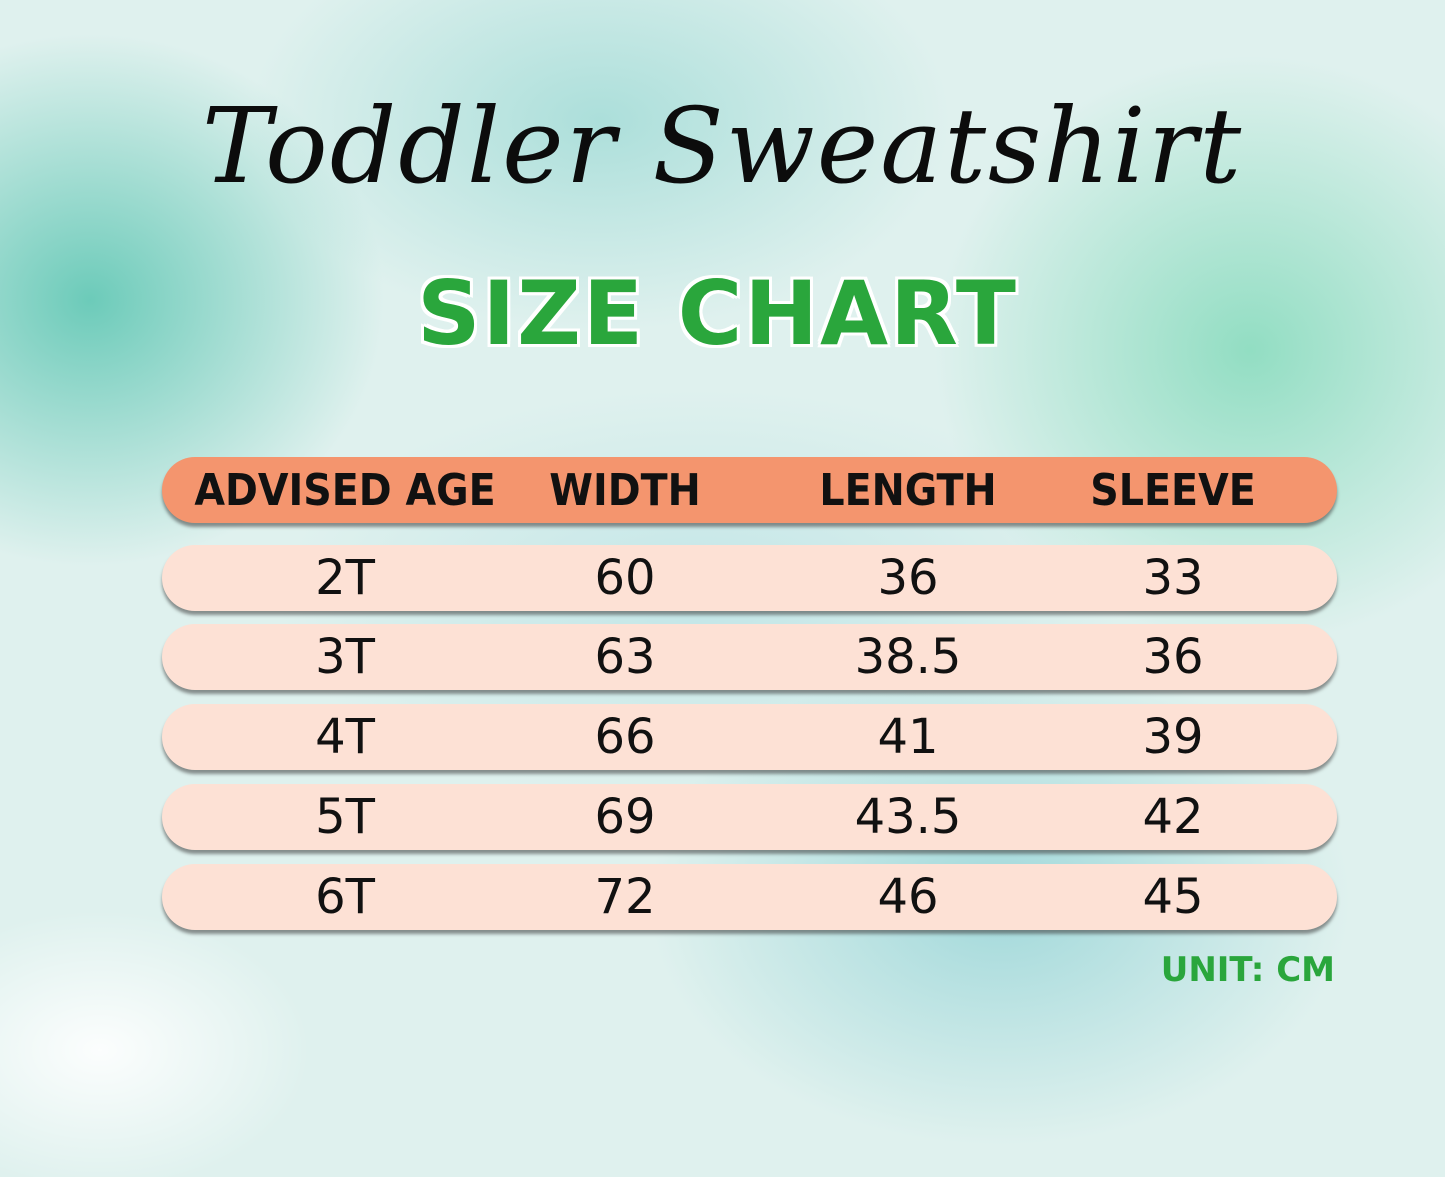 The height and width of the screenshot is (1177, 1445). What do you see at coordinates (345, 490) in the screenshot?
I see `header-advised-age: ADVISED AGE` at bounding box center [345, 490].